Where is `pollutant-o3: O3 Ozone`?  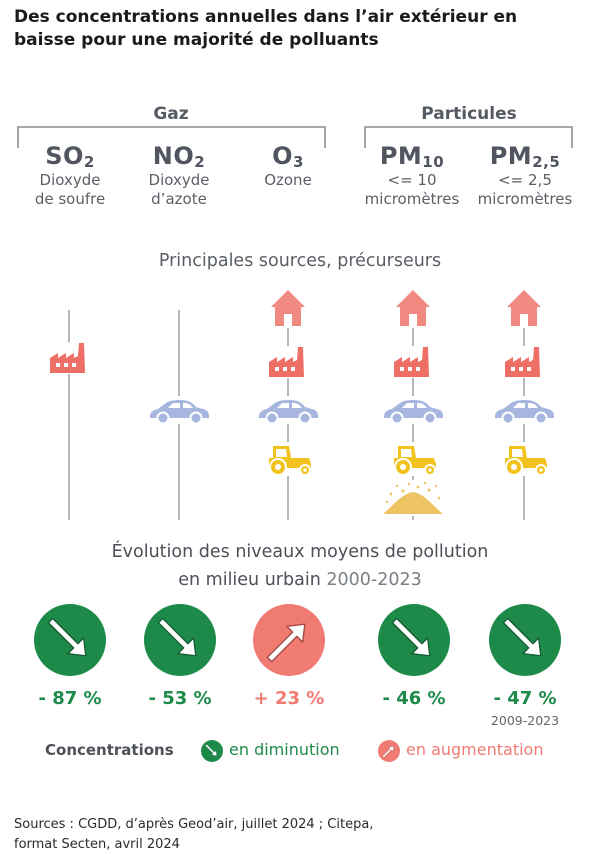
pollutant-o3: O3 Ozone is located at coordinates (288, 166).